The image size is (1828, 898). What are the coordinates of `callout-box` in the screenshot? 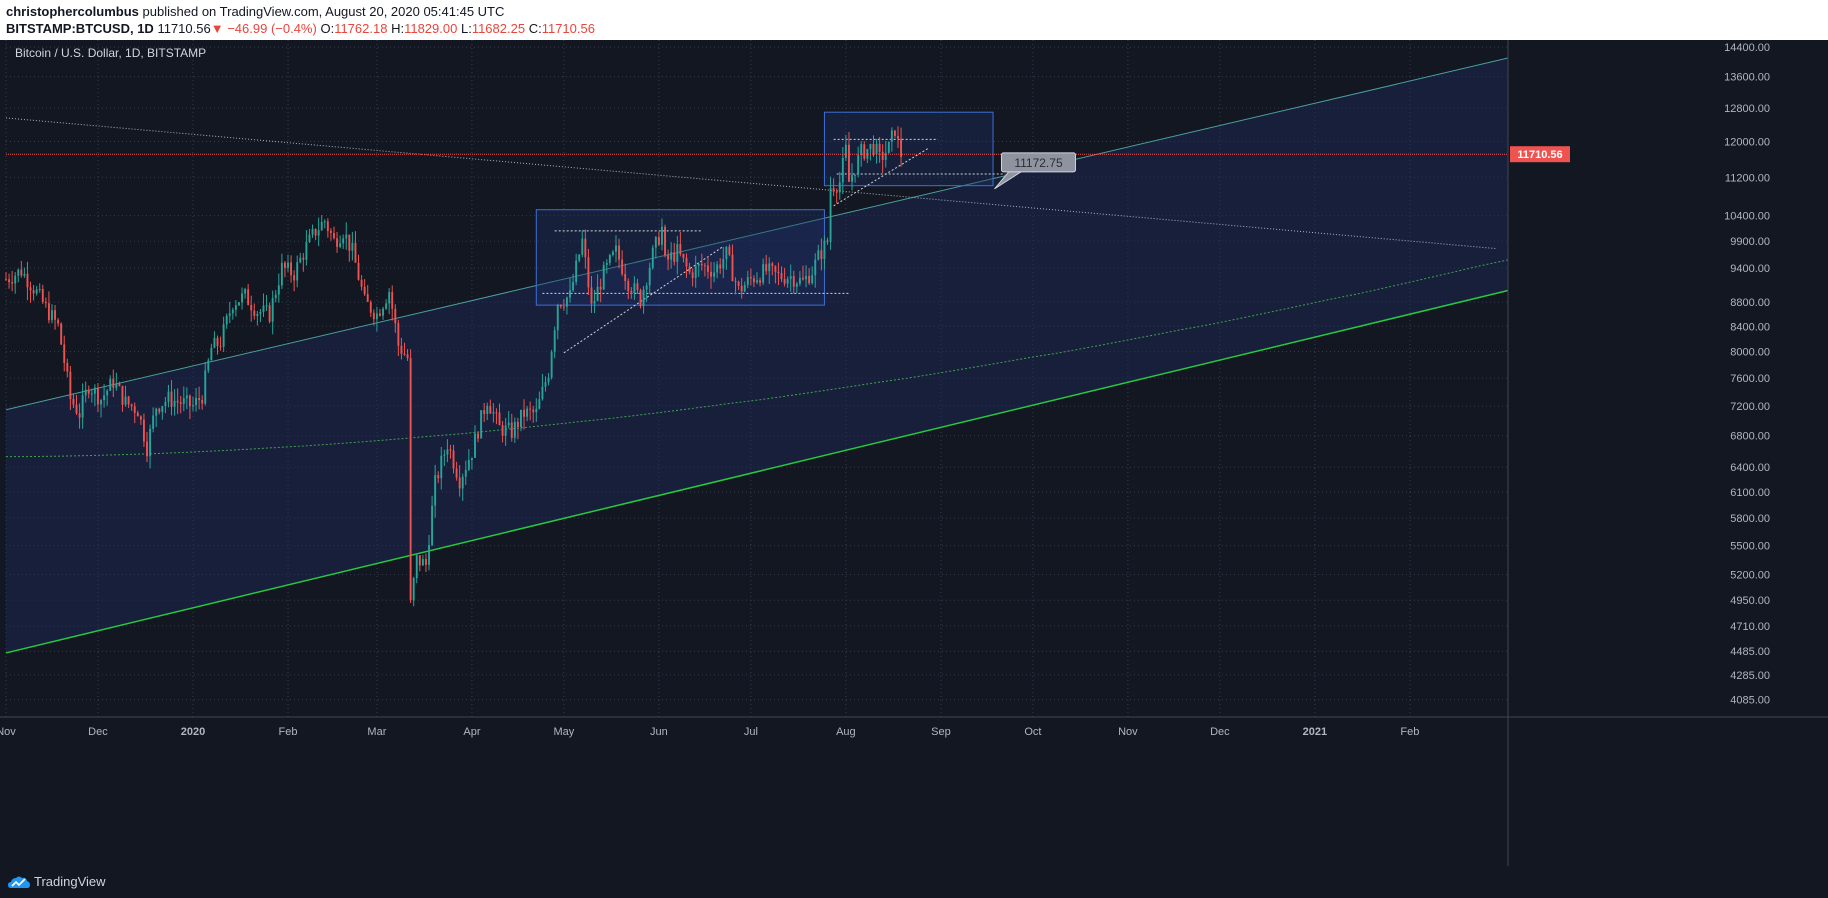 It's located at (1038, 162).